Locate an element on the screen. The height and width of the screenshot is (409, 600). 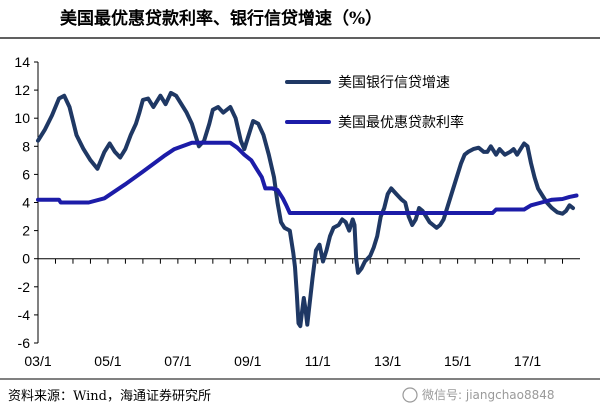
x-tick-label: 15/1 is located at coordinates (457, 361).